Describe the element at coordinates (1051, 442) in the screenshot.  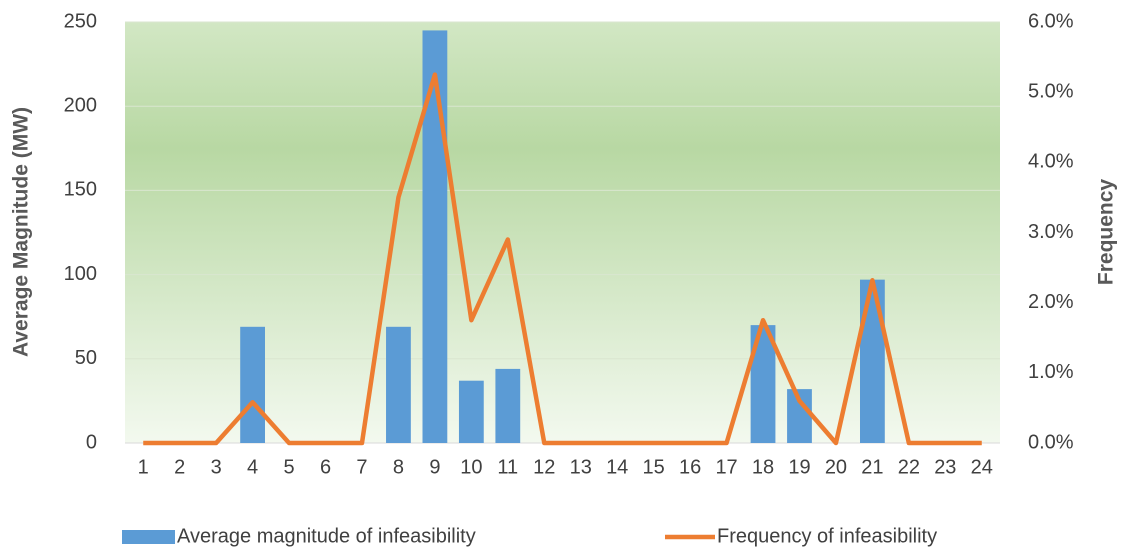
I see `y2-tick-label: 0.0%` at that location.